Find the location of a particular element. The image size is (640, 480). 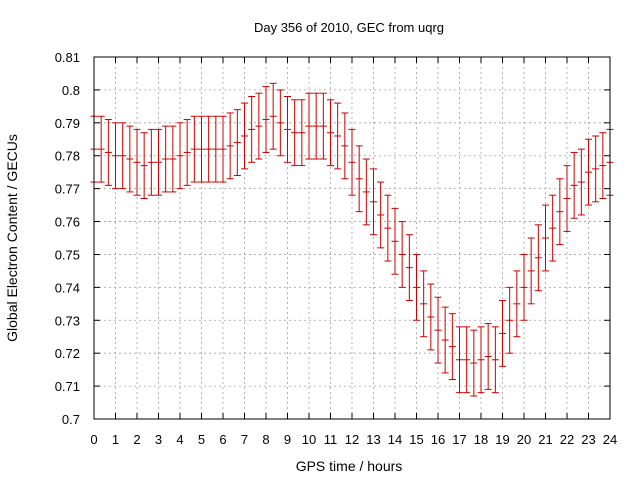

x-tick-label: 13 is located at coordinates (373, 439).